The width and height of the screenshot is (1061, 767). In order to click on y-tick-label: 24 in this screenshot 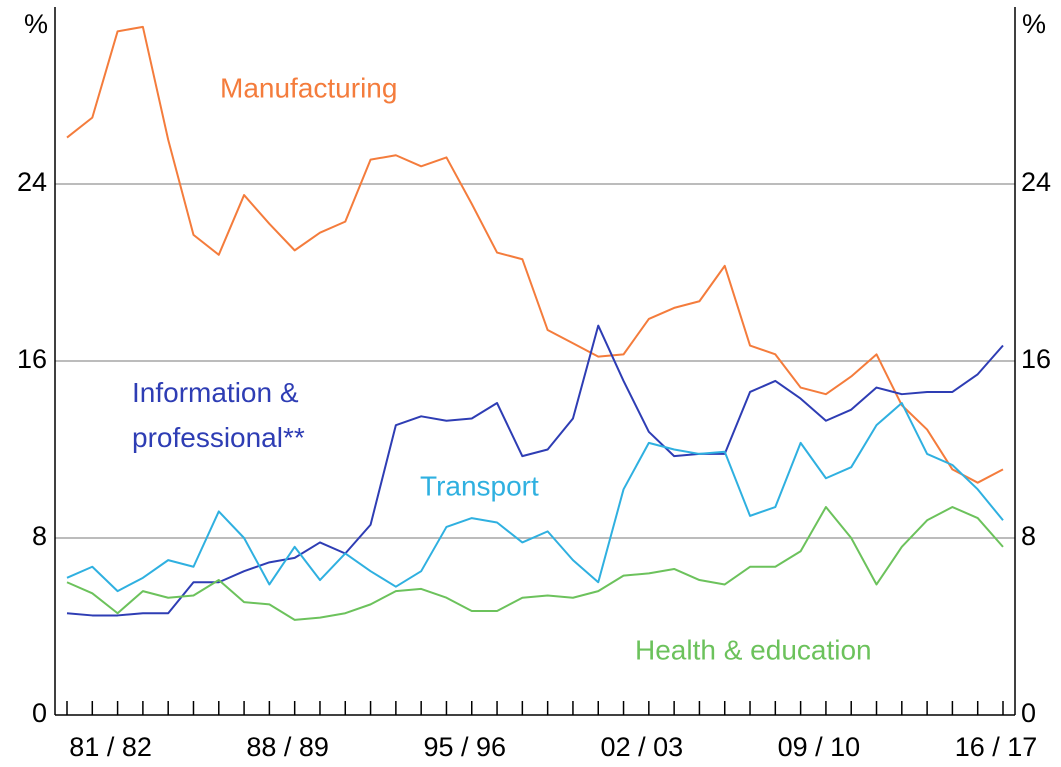, I will do `click(32, 182)`.